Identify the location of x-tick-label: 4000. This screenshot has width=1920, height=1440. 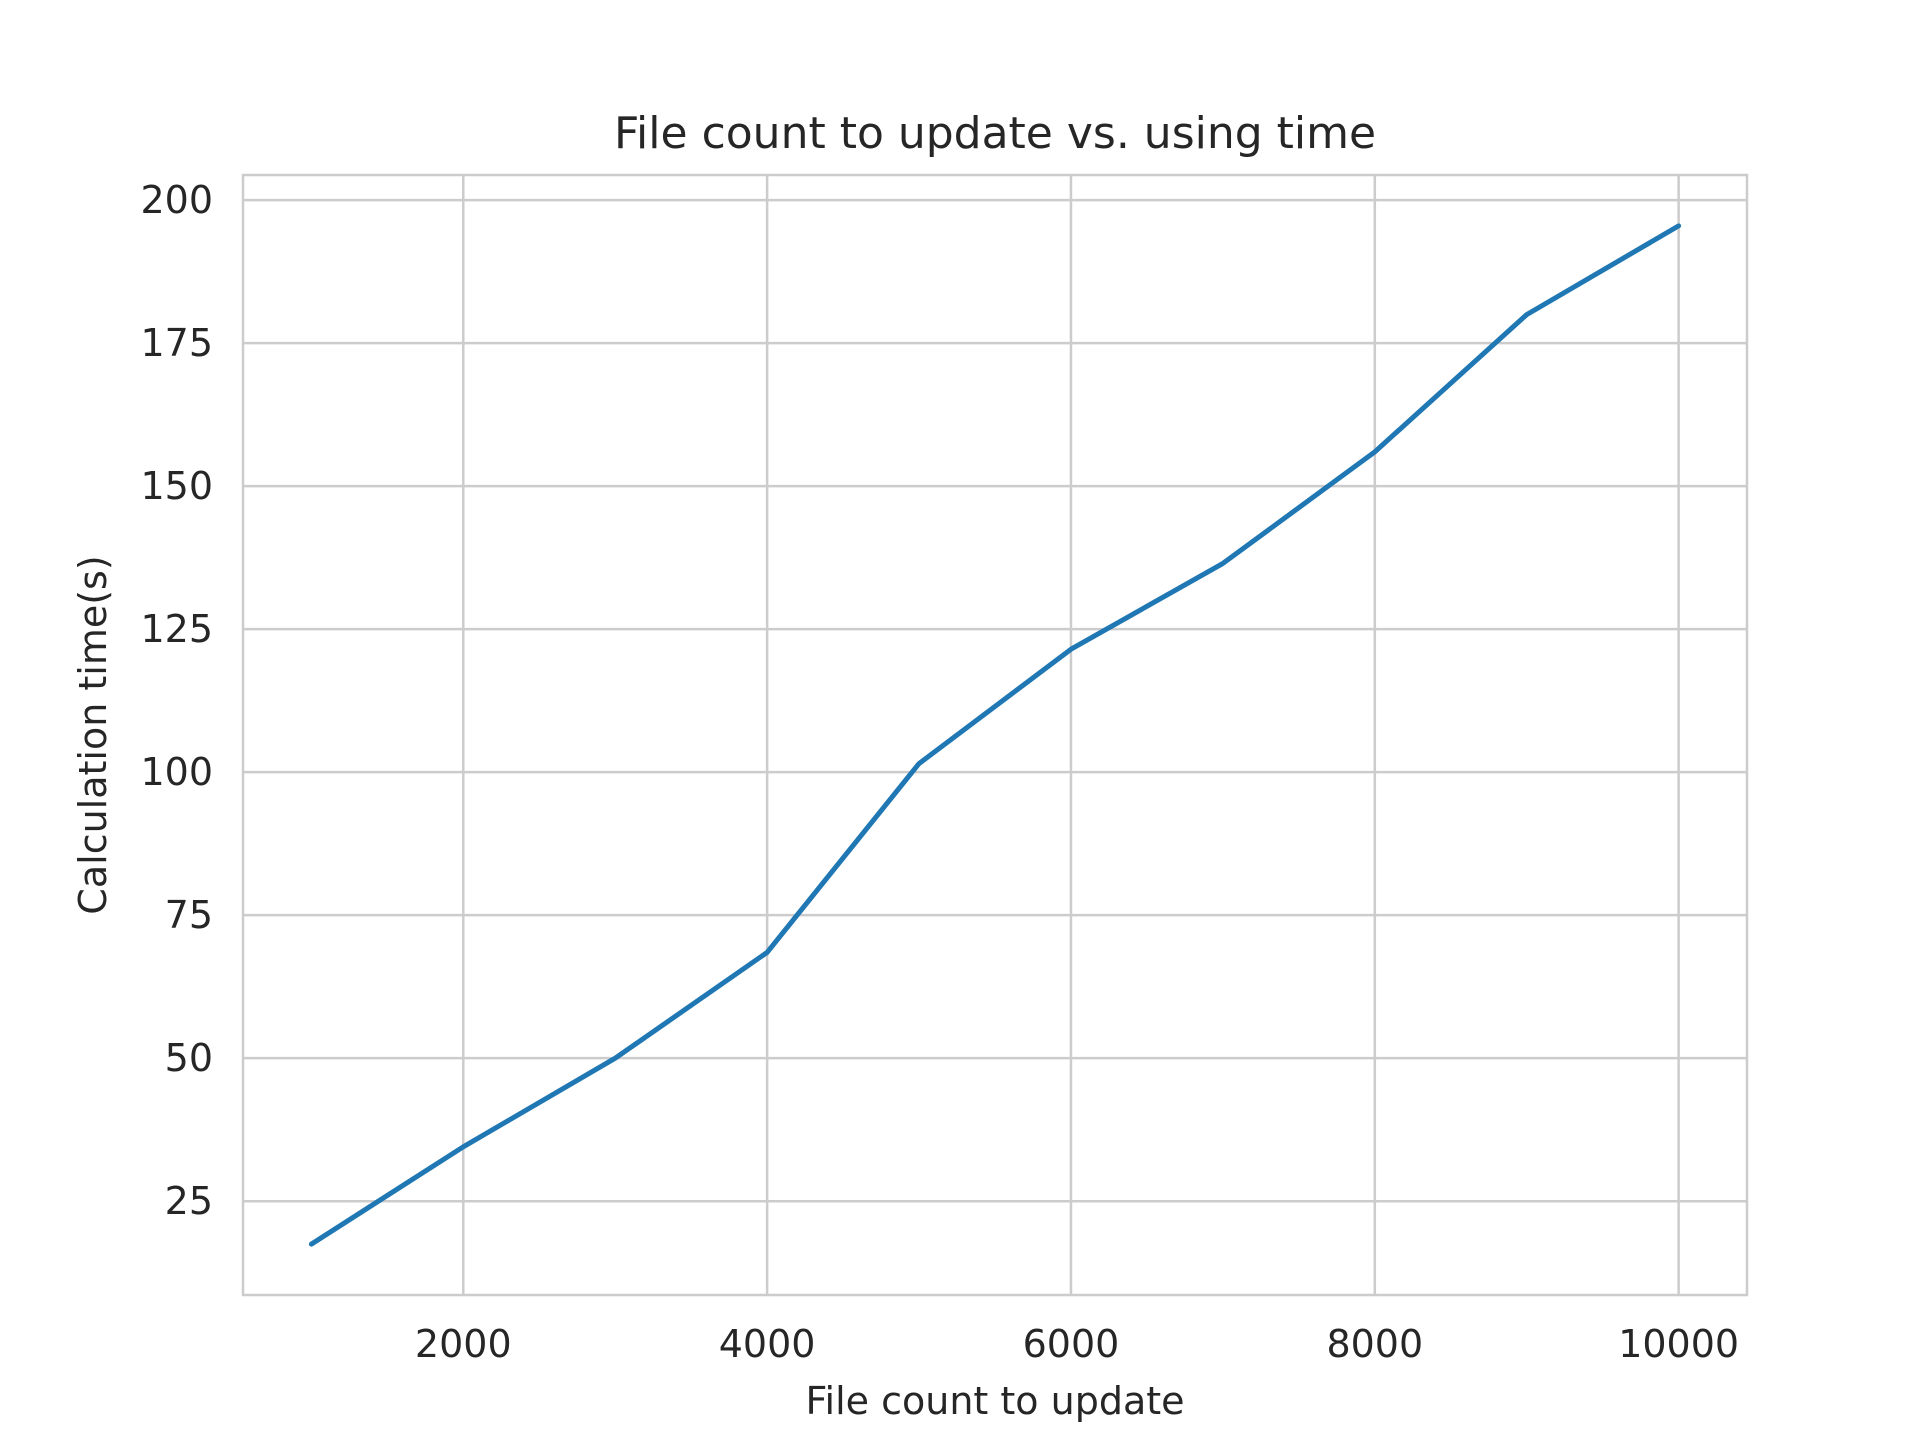
(767, 1344).